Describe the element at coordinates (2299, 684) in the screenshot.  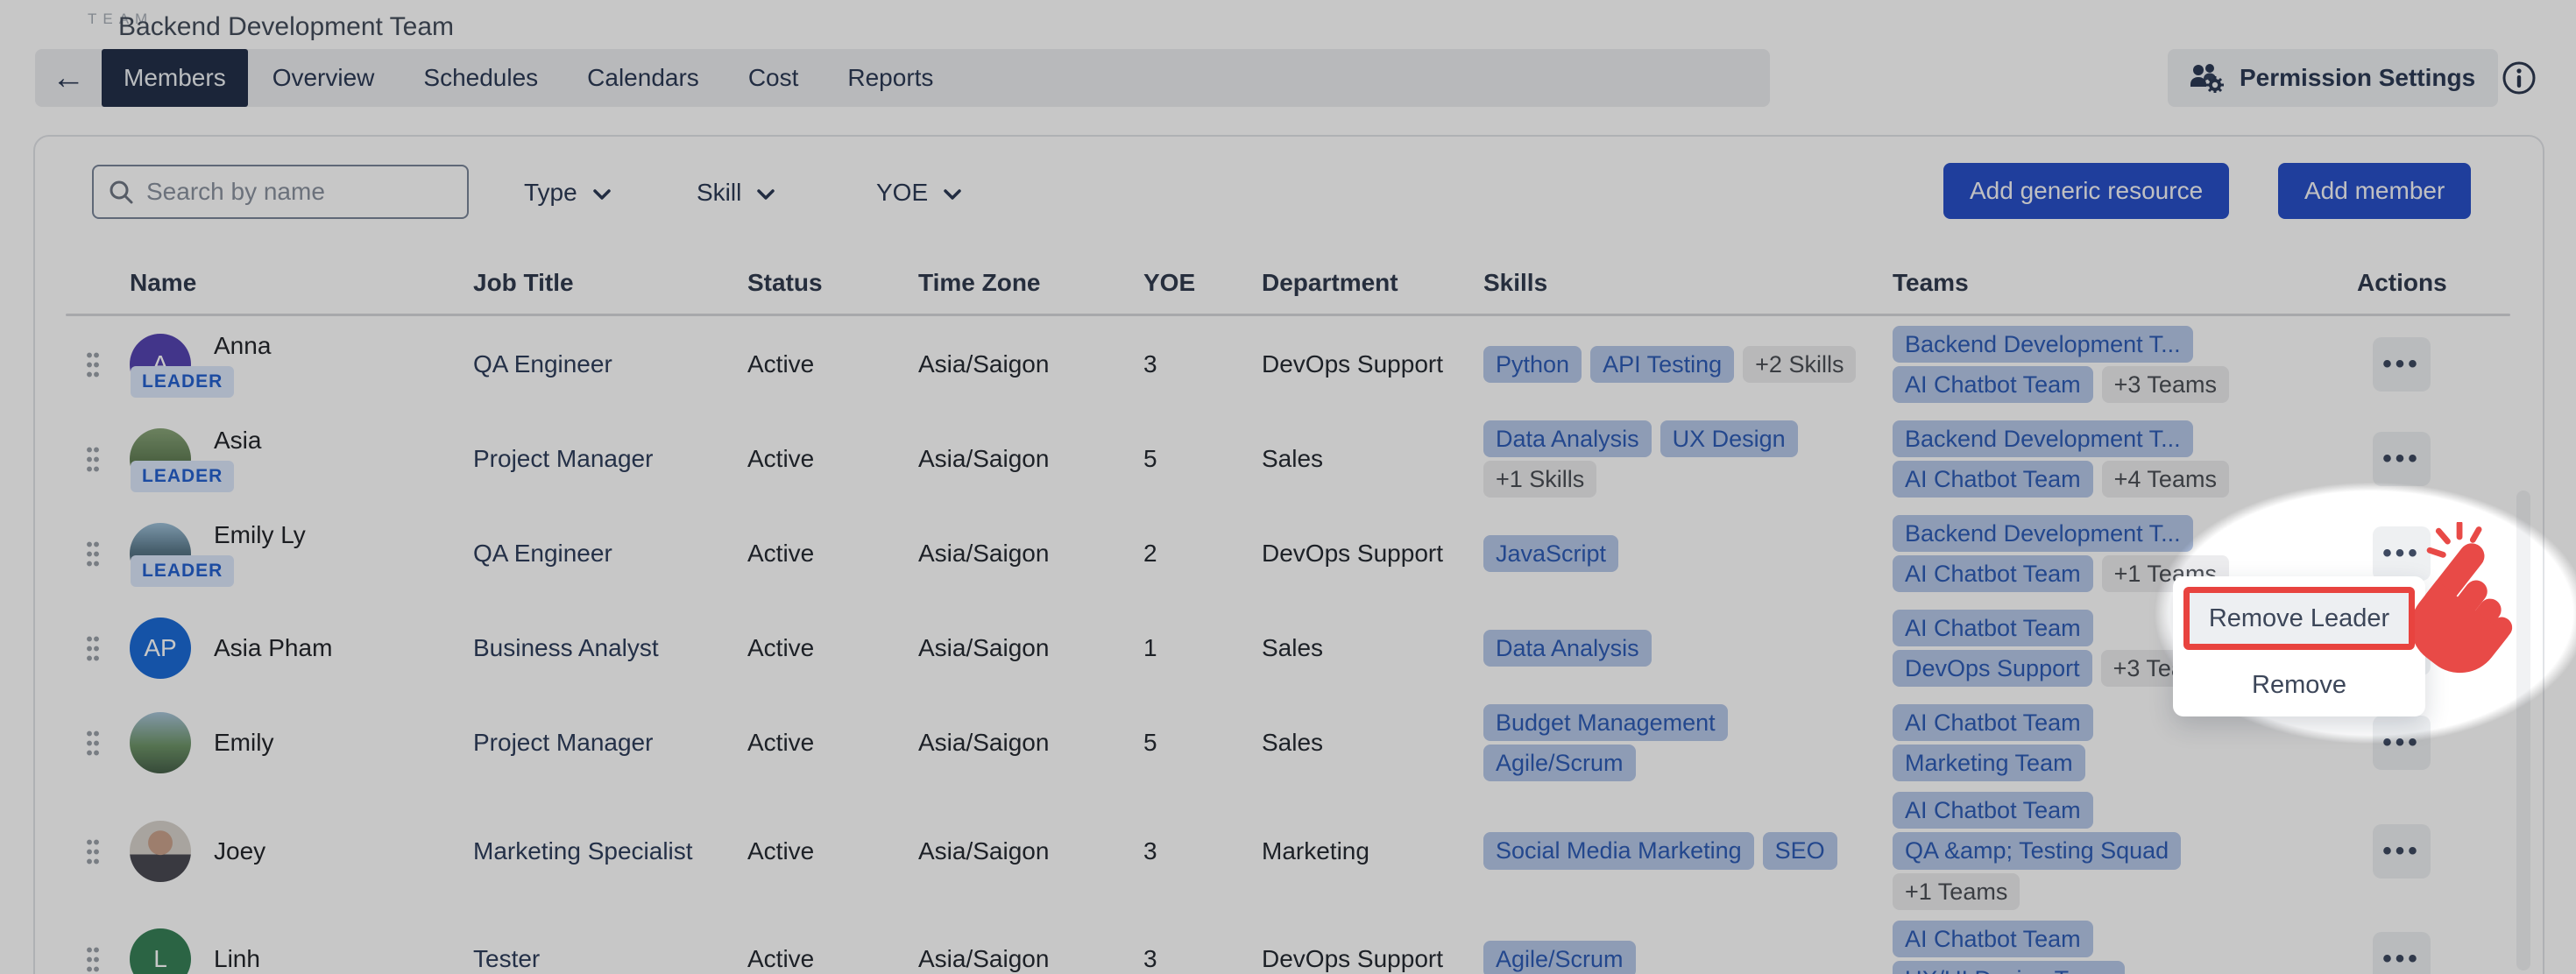
I see `menu-item-remove: Remove` at that location.